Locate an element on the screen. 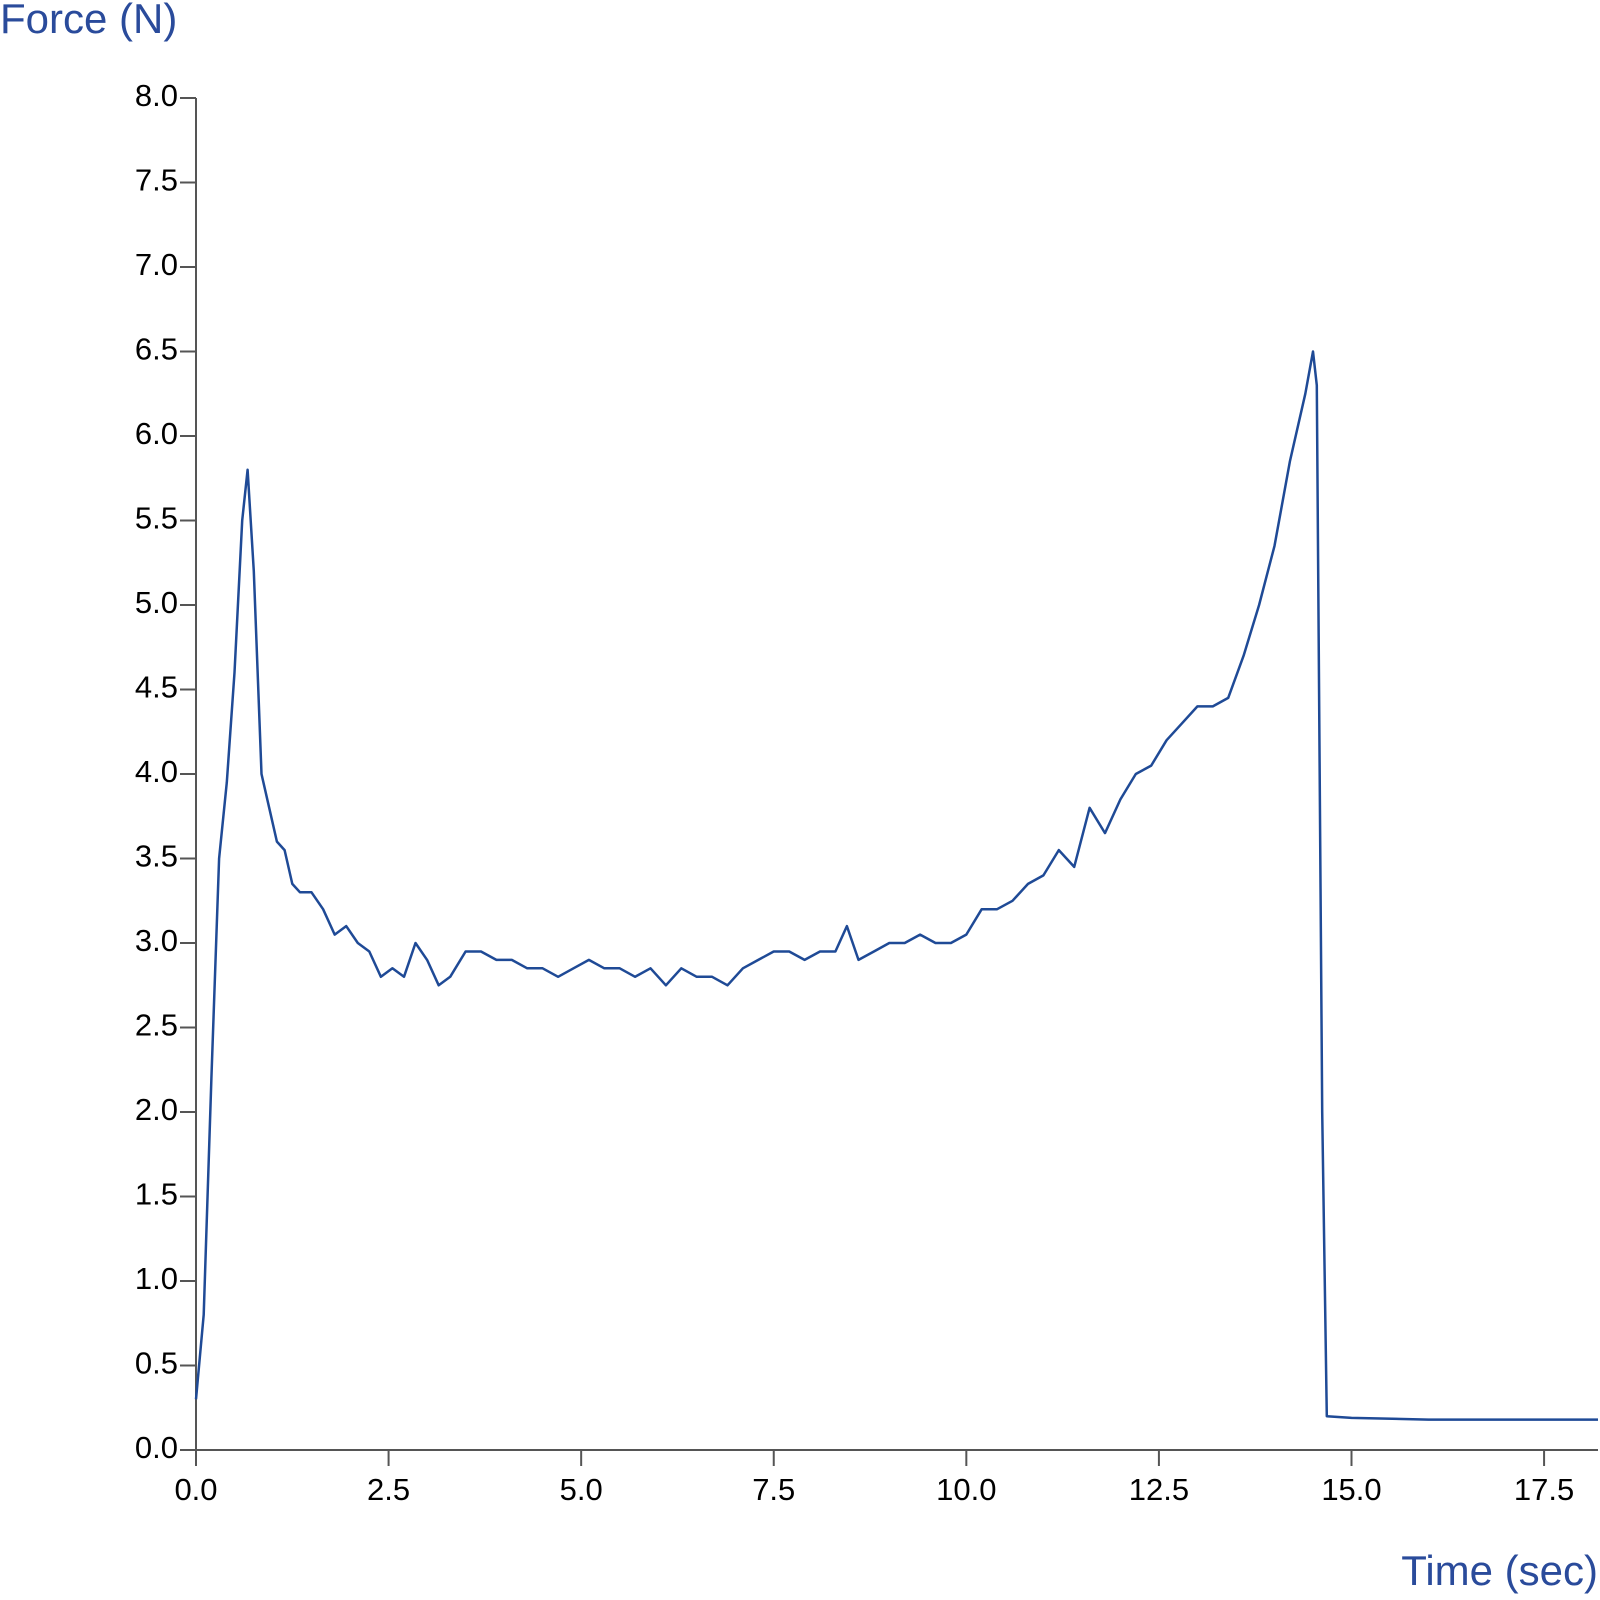  y-tick-label: 8.0 is located at coordinates (156, 95).